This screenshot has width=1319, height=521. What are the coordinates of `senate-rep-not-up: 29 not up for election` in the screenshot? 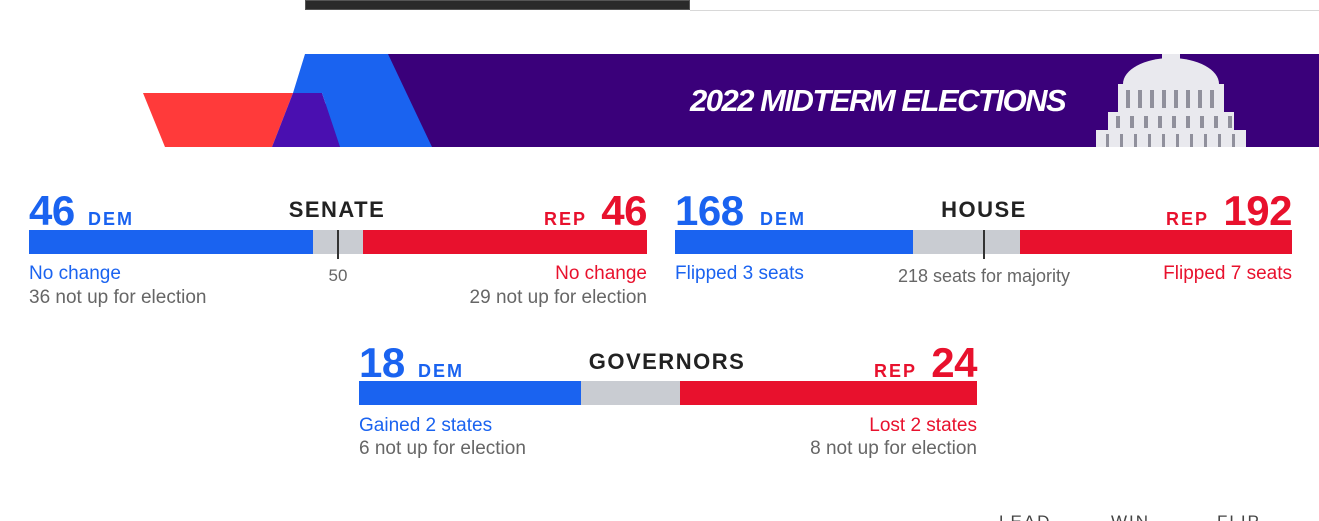 It's located at (558, 297).